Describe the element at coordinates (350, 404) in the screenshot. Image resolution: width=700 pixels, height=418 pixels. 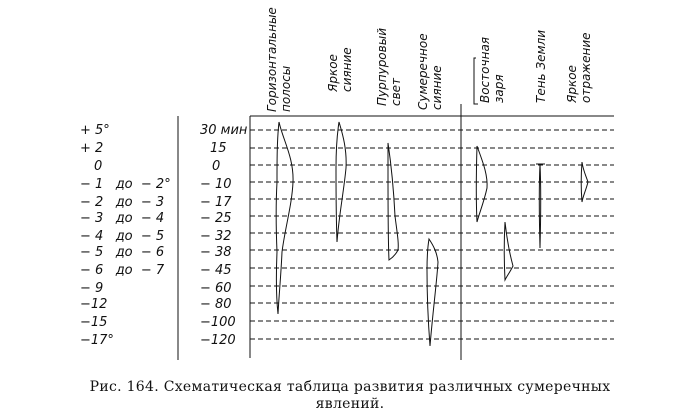
I see `figure-caption-line2: явлений.` at that location.